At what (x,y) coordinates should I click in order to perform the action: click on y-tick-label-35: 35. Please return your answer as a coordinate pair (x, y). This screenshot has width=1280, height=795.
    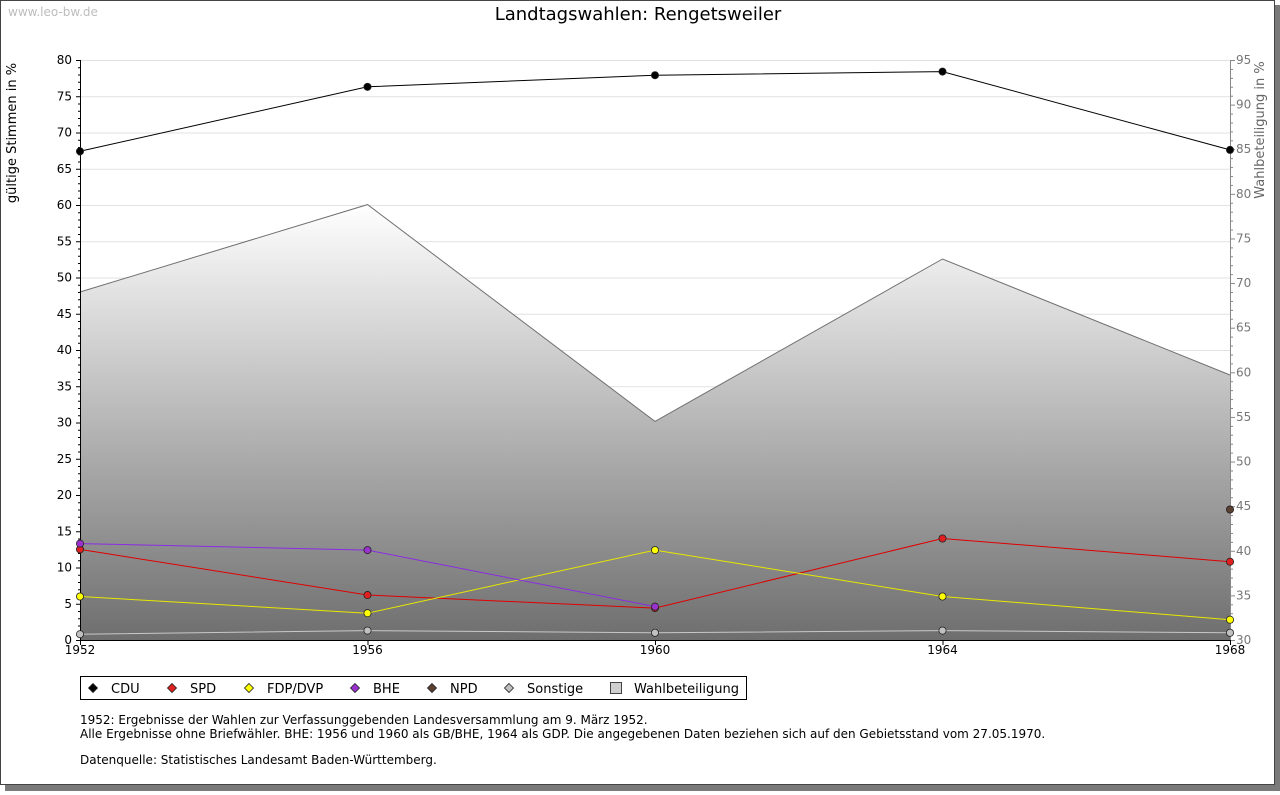
    Looking at the image, I should click on (64, 386).